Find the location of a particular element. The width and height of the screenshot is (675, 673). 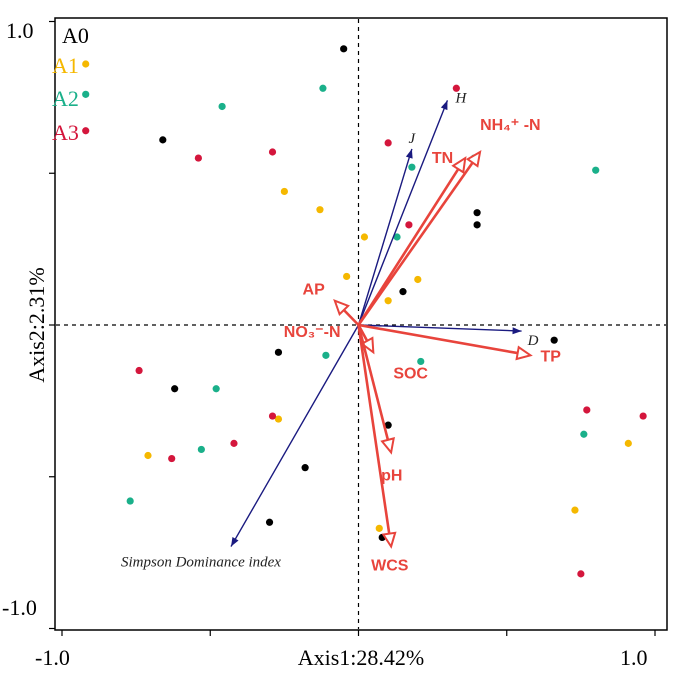

species-vector-simpson-dominance-index-head is located at coordinates (235, 542).